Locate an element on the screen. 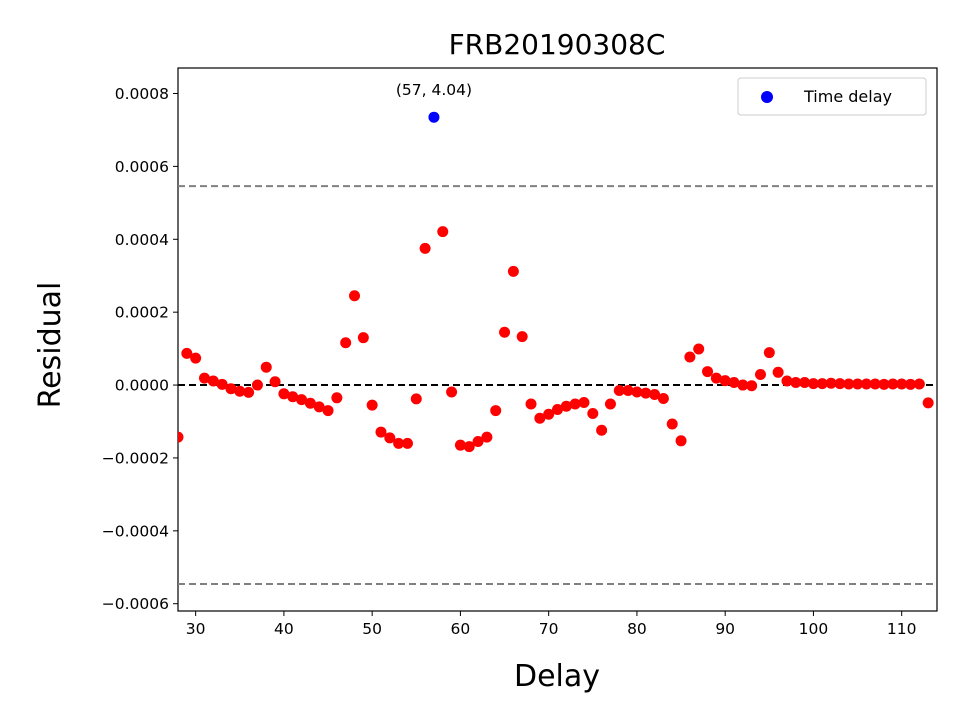  x-tick-label: 30 is located at coordinates (196, 629).